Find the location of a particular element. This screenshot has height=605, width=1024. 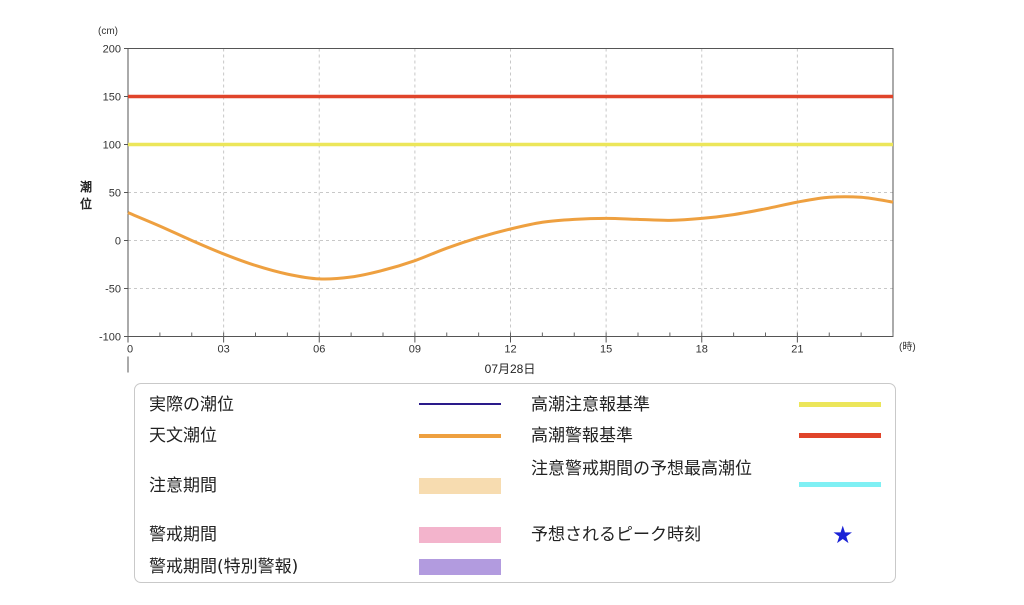

x-tick-label: 0 is located at coordinates (130, 350).